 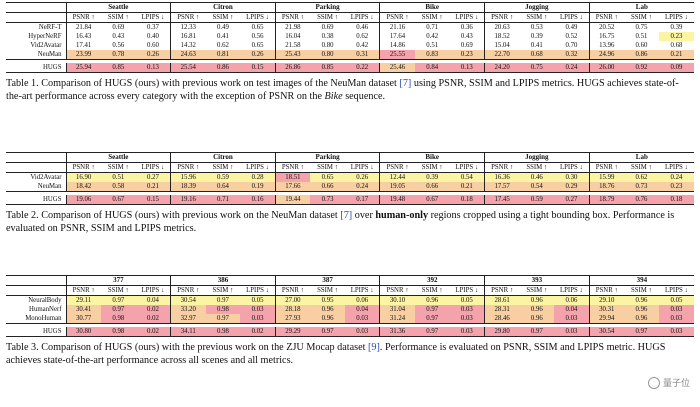 What do you see at coordinates (83, 300) in the screenshot?
I see `metric-value: 29.11` at bounding box center [83, 300].